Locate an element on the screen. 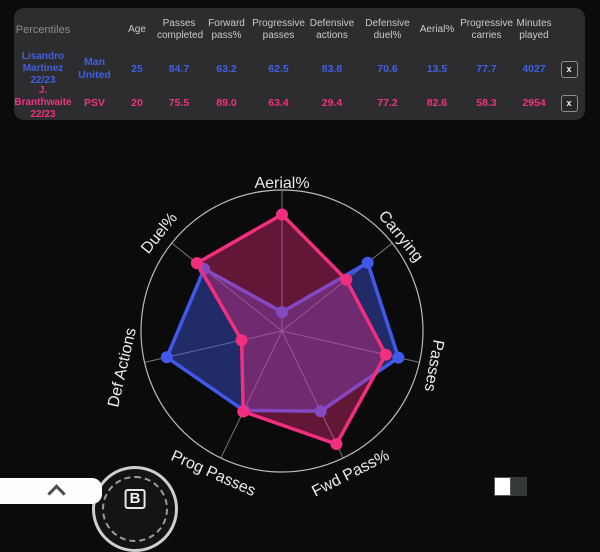 The image size is (600, 552). stat-minutes-played: 2954 is located at coordinates (534, 103).